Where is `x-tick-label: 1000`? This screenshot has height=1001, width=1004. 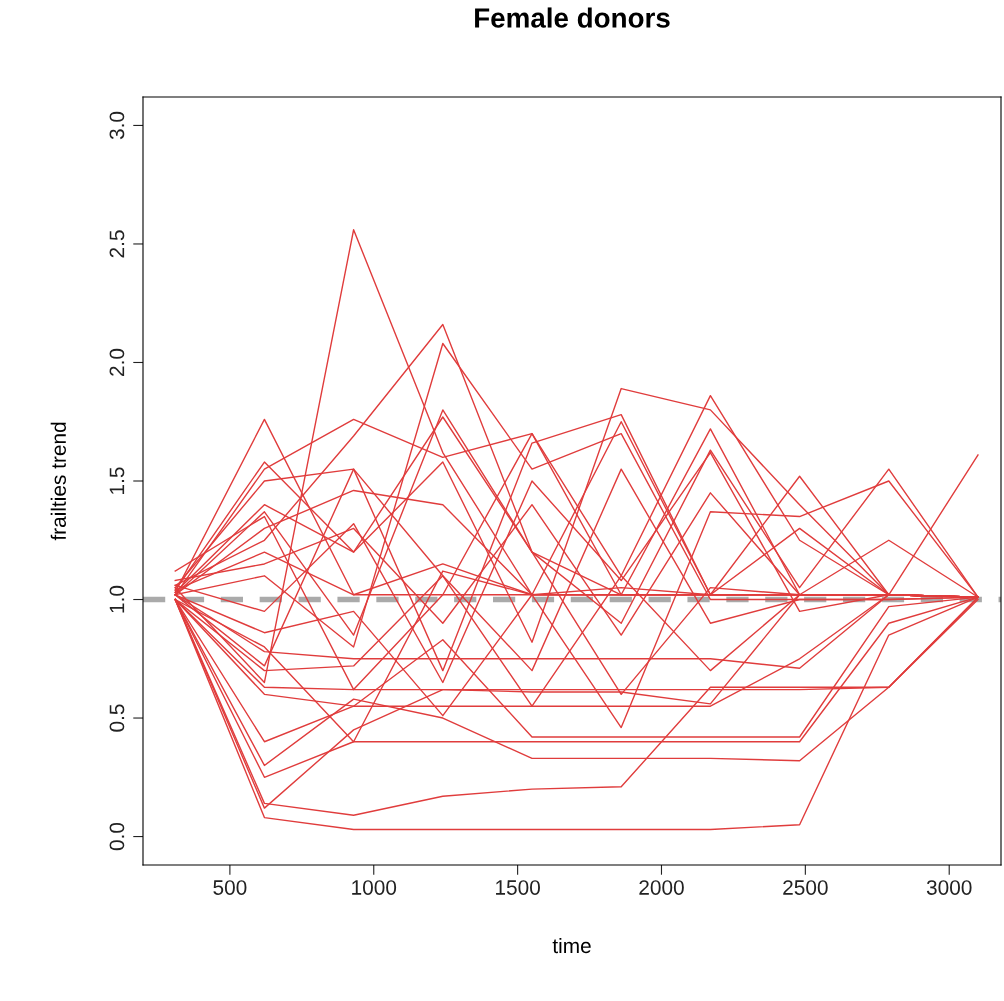
x-tick-label: 1000 is located at coordinates (374, 887).